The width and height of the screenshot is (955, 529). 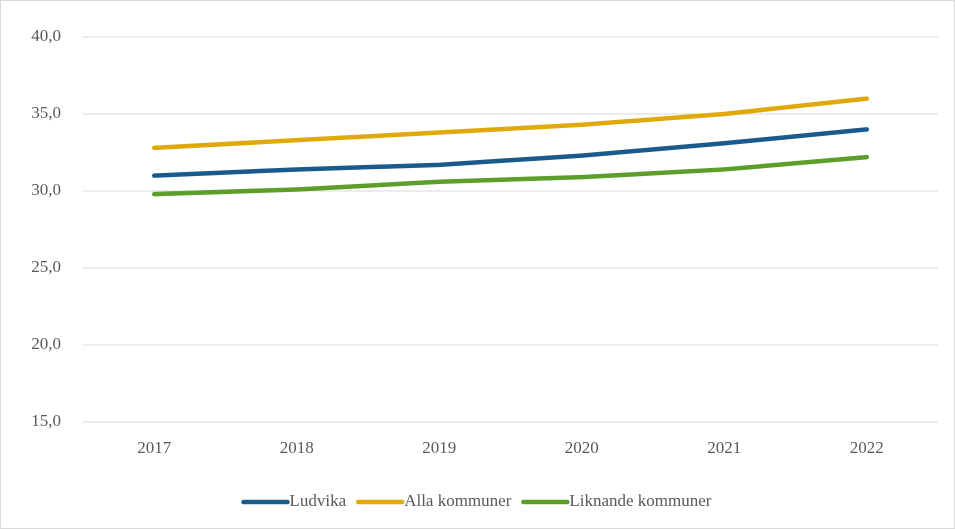 What do you see at coordinates (46, 112) in the screenshot?
I see `y-tick-label: 35,0` at bounding box center [46, 112].